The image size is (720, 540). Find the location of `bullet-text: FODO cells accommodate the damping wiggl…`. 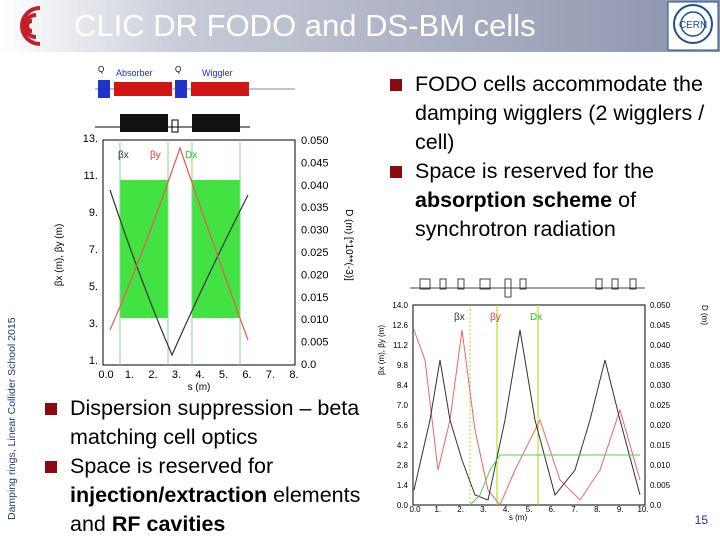

bullet-text: FODO cells accommodate the damping wiggl… is located at coordinates (560, 113).